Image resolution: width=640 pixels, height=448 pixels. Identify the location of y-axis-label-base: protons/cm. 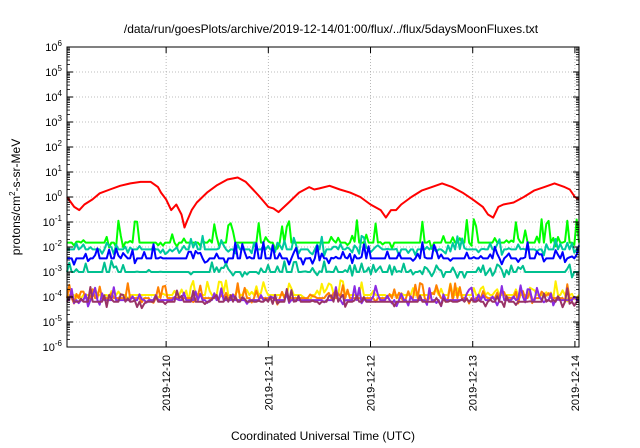
(16, 225).